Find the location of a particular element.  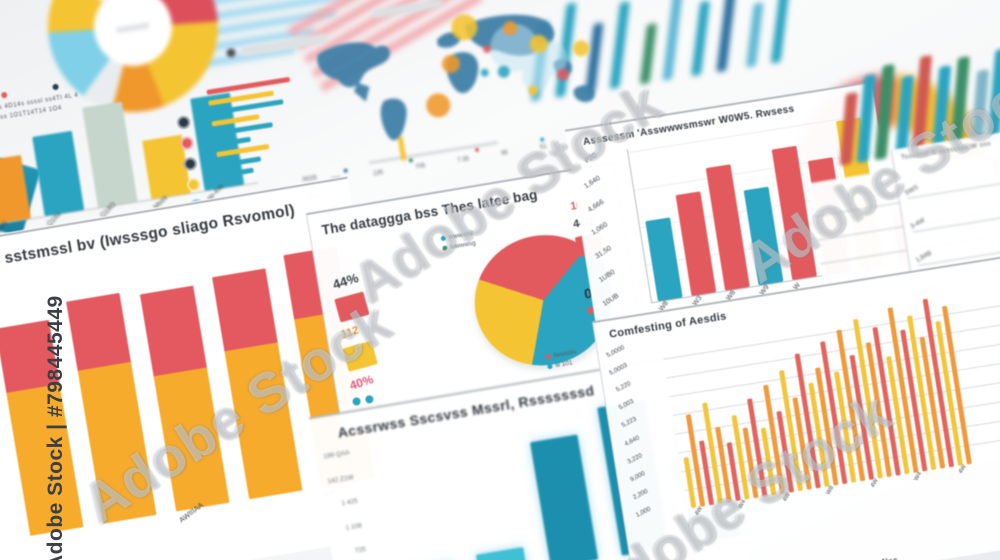

pie-callouts-left: 44% 112 40% is located at coordinates (357, 338).